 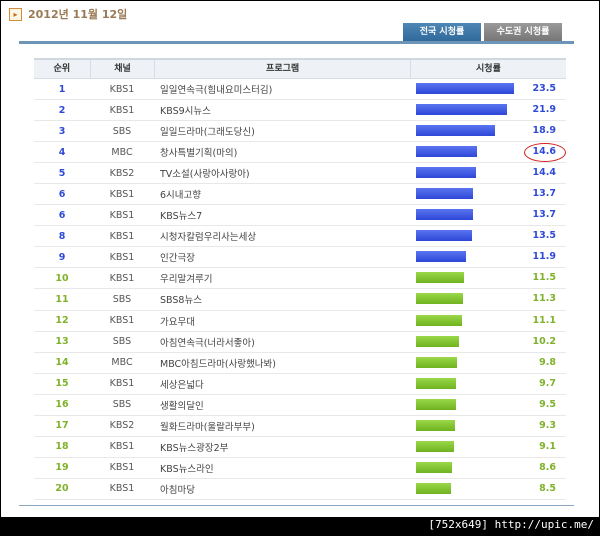 What do you see at coordinates (300, 237) in the screenshot?
I see `table-row: 8 KBS1 시청자칼럼우리사는세상 13.5` at bounding box center [300, 237].